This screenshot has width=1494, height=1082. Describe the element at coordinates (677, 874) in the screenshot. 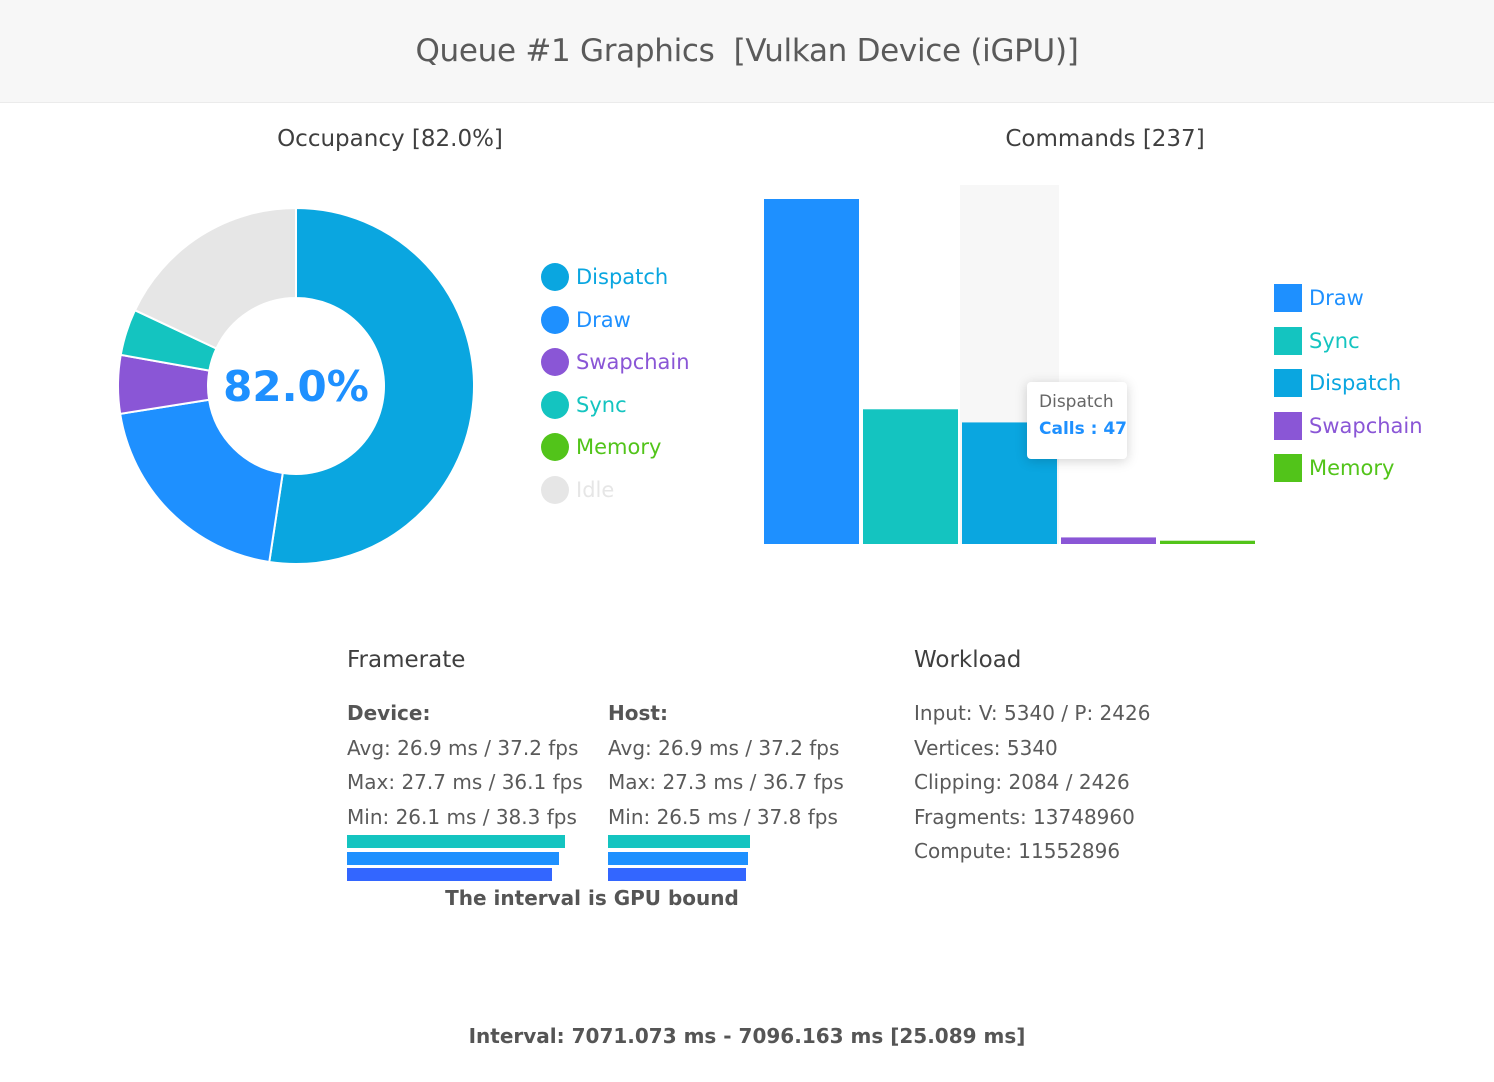

I see `host-min-bar` at that location.